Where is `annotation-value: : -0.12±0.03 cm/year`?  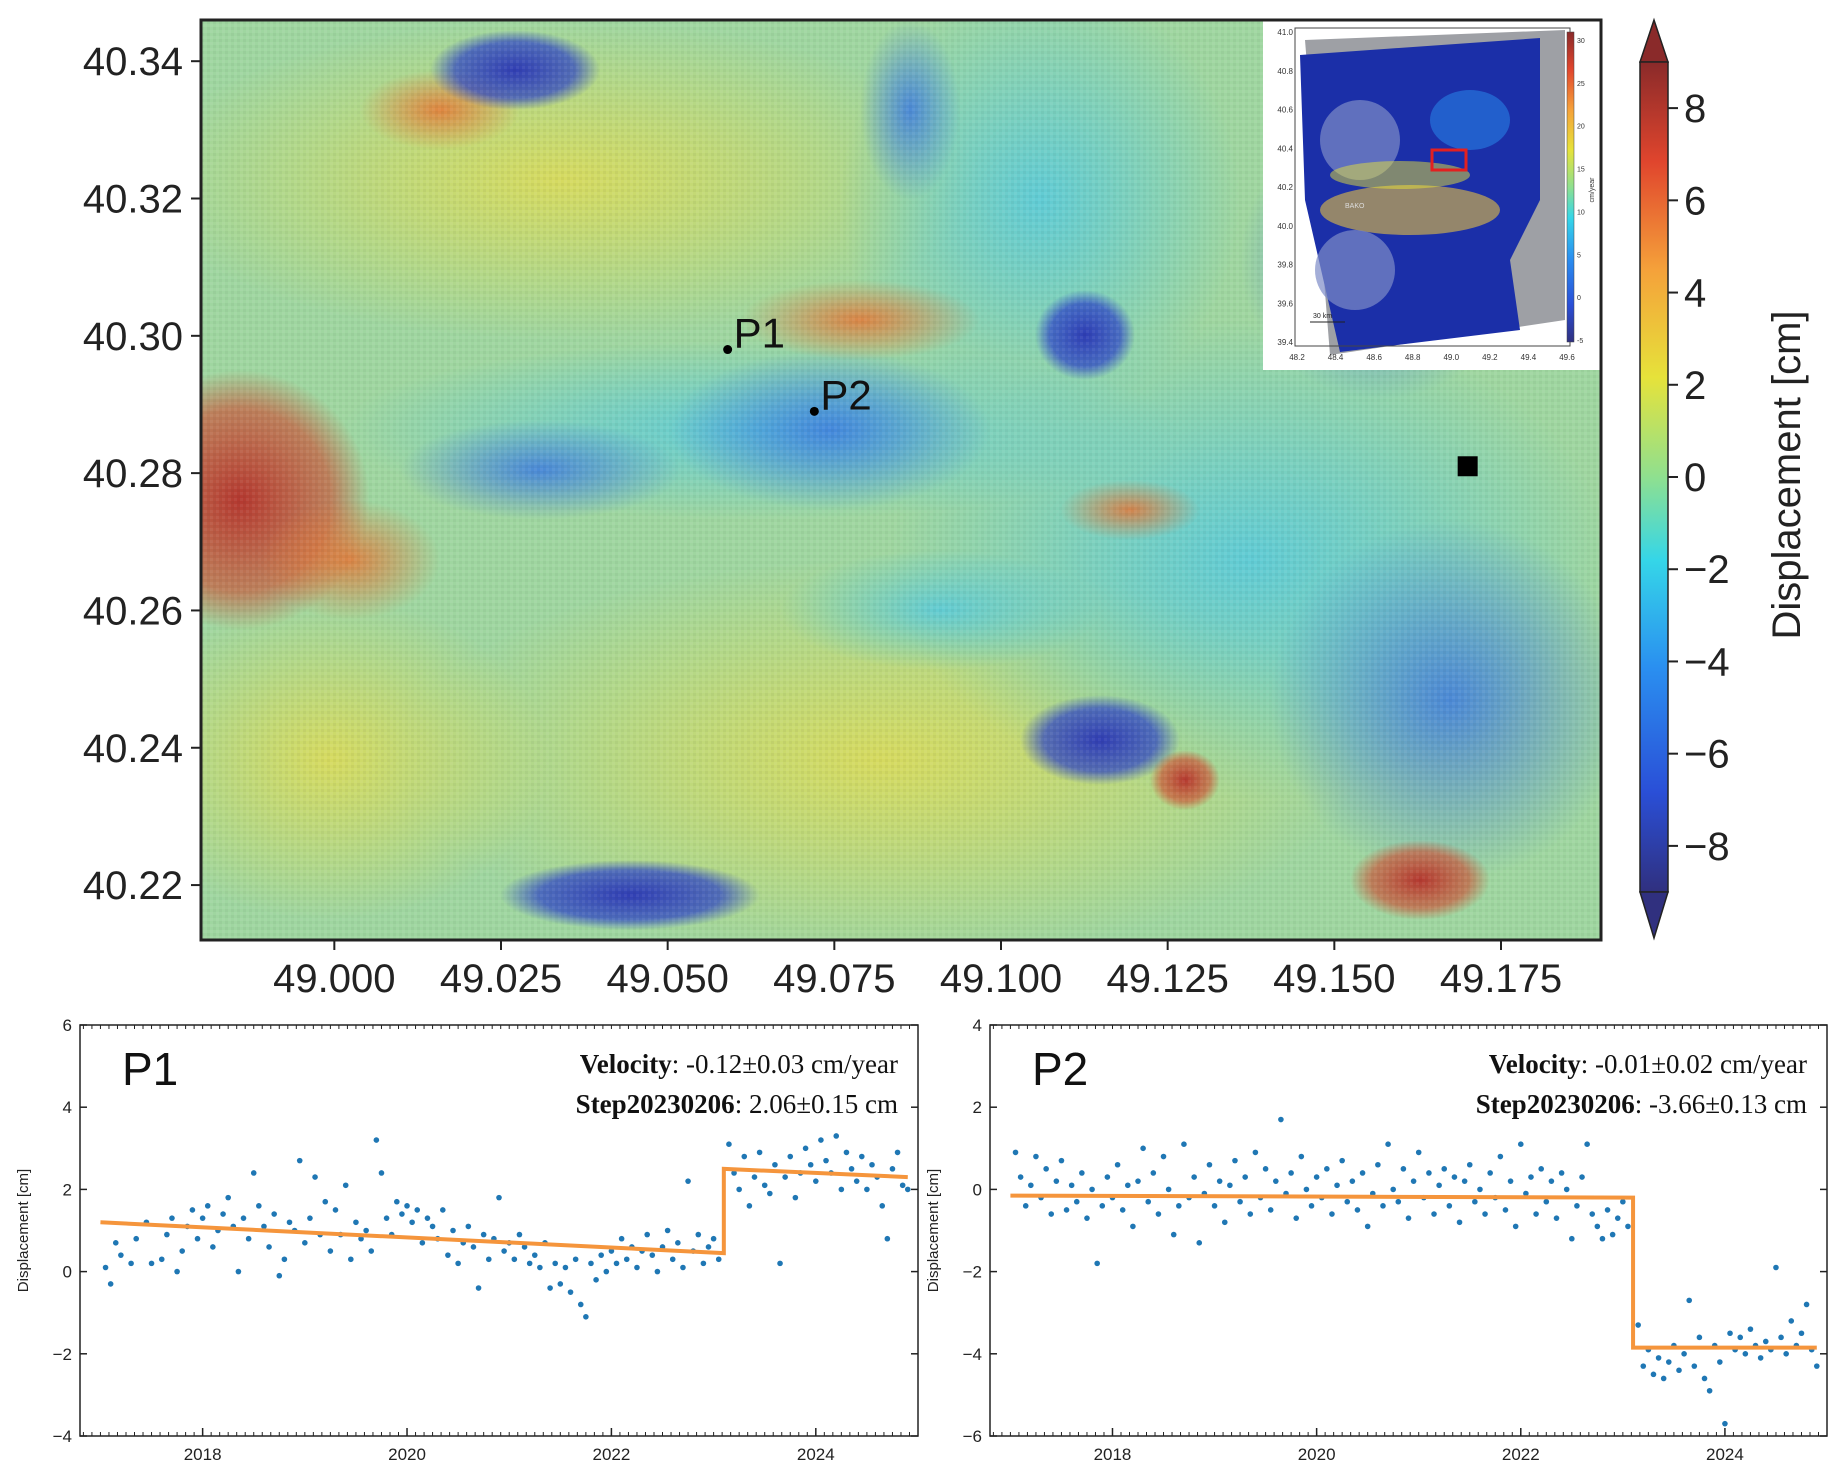
annotation-value: : -0.12±0.03 cm/year is located at coordinates (785, 1064).